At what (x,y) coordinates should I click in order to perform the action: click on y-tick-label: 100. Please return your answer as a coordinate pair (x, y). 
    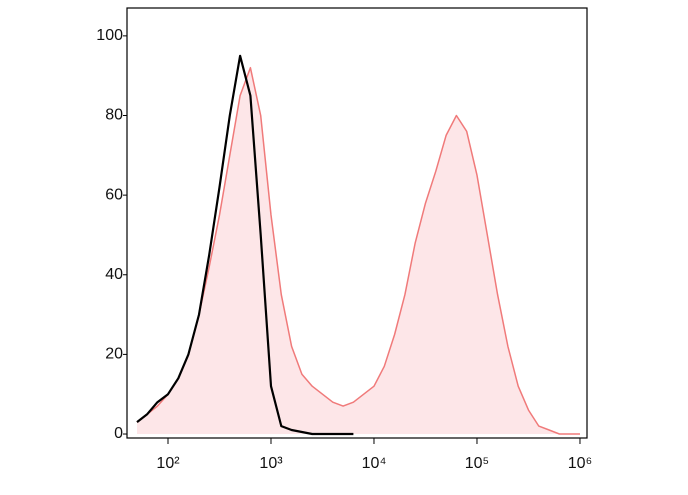
    Looking at the image, I should click on (109, 35).